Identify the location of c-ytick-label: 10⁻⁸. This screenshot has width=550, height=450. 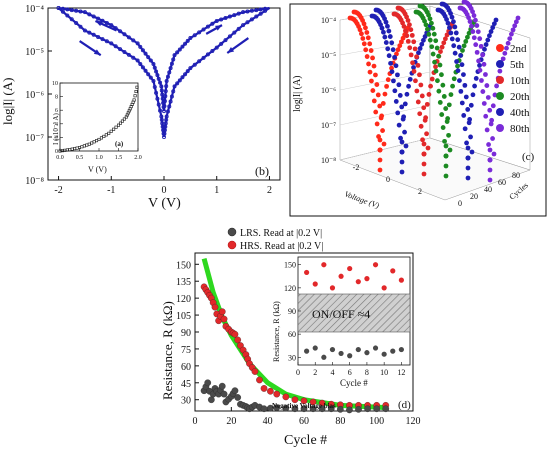
(328, 160).